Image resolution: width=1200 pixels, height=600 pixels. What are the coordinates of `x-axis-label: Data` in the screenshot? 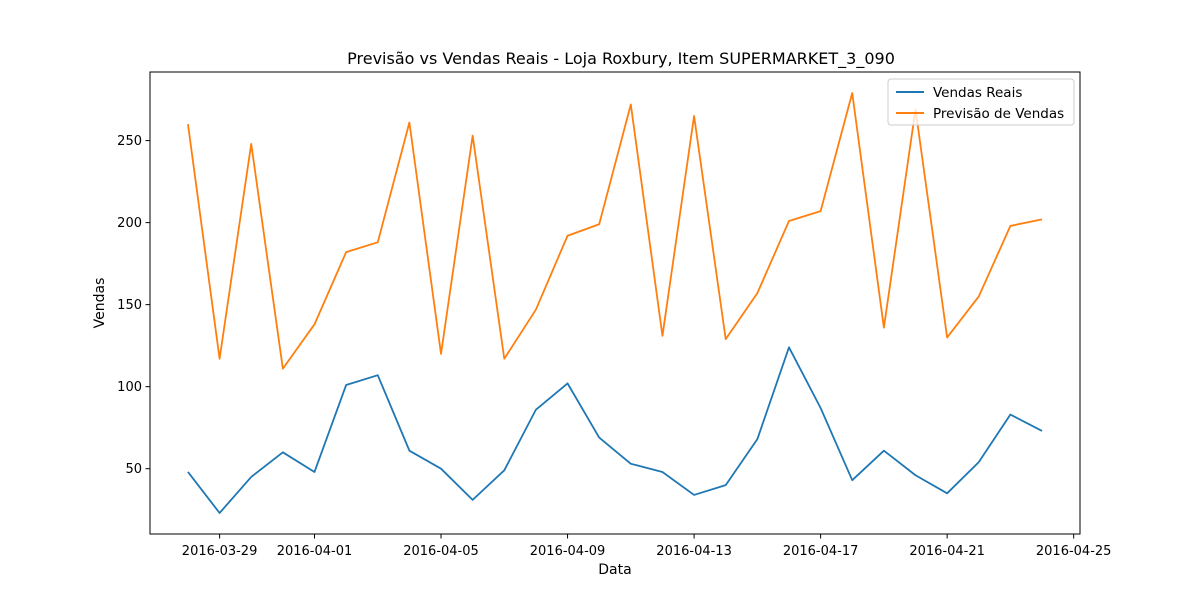 It's located at (614, 570).